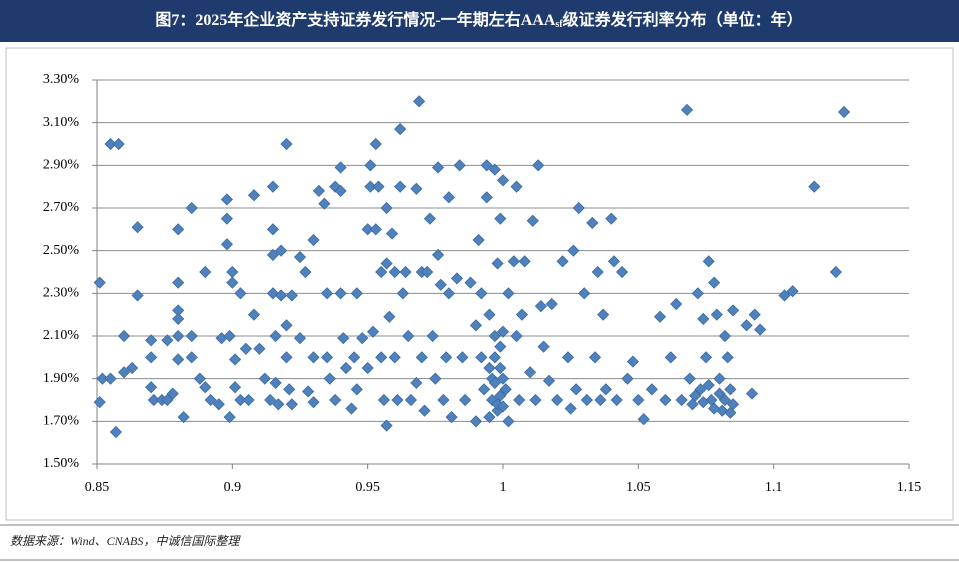 This screenshot has width=959, height=562. Describe the element at coordinates (367, 487) in the screenshot. I see `x-tick-label: 0.95` at that location.